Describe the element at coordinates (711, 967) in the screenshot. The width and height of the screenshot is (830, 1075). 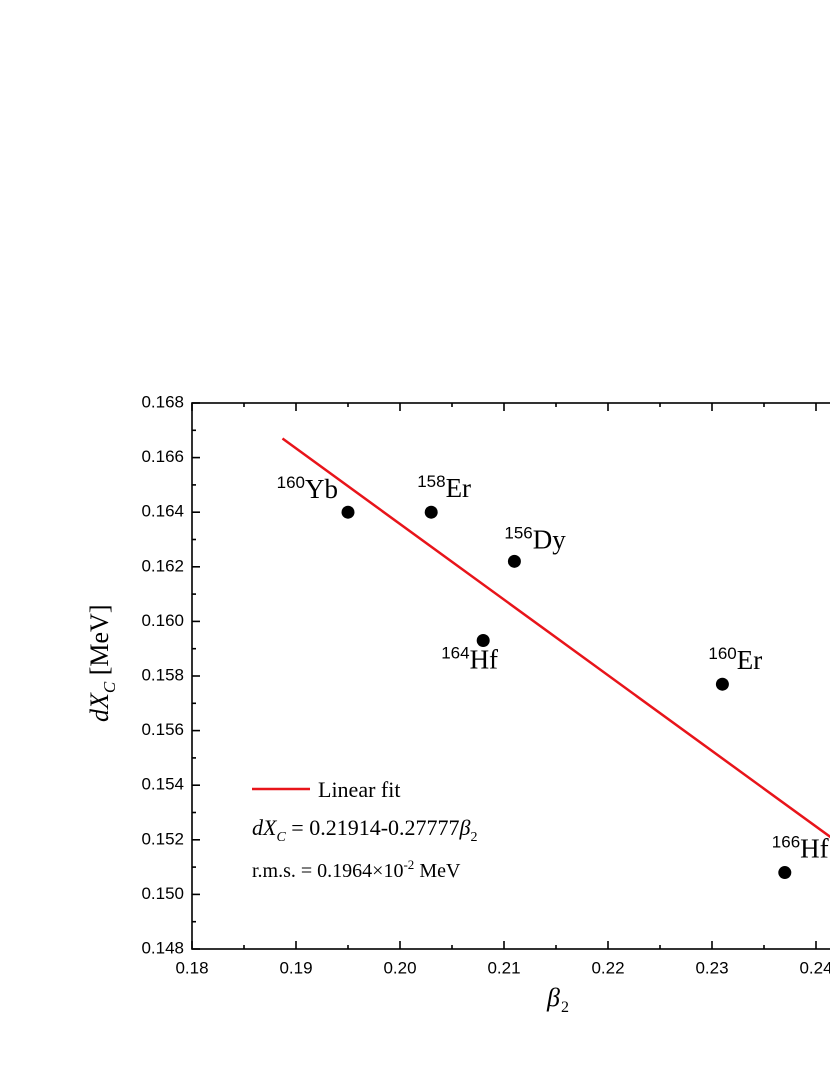
I see `x-tick-label: 0.23` at that location.